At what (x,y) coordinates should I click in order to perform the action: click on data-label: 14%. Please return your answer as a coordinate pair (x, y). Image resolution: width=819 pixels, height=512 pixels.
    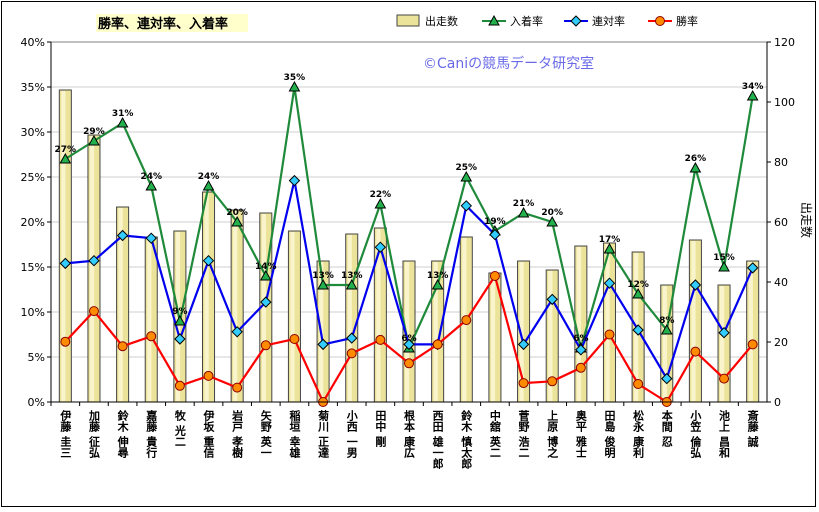
    Looking at the image, I should click on (266, 267).